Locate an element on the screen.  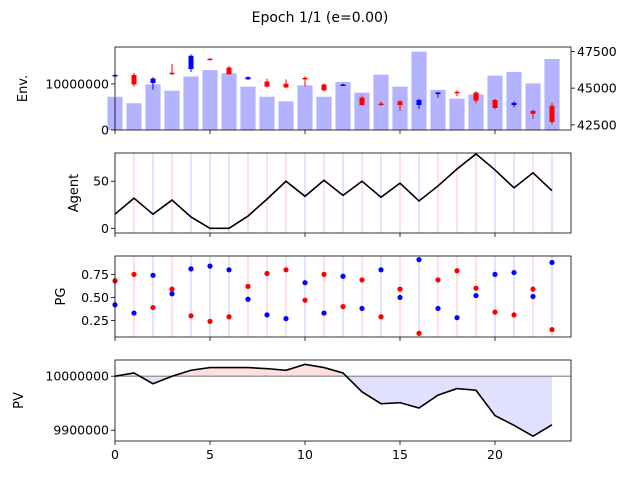
x-tick-label: 15 is located at coordinates (400, 454).